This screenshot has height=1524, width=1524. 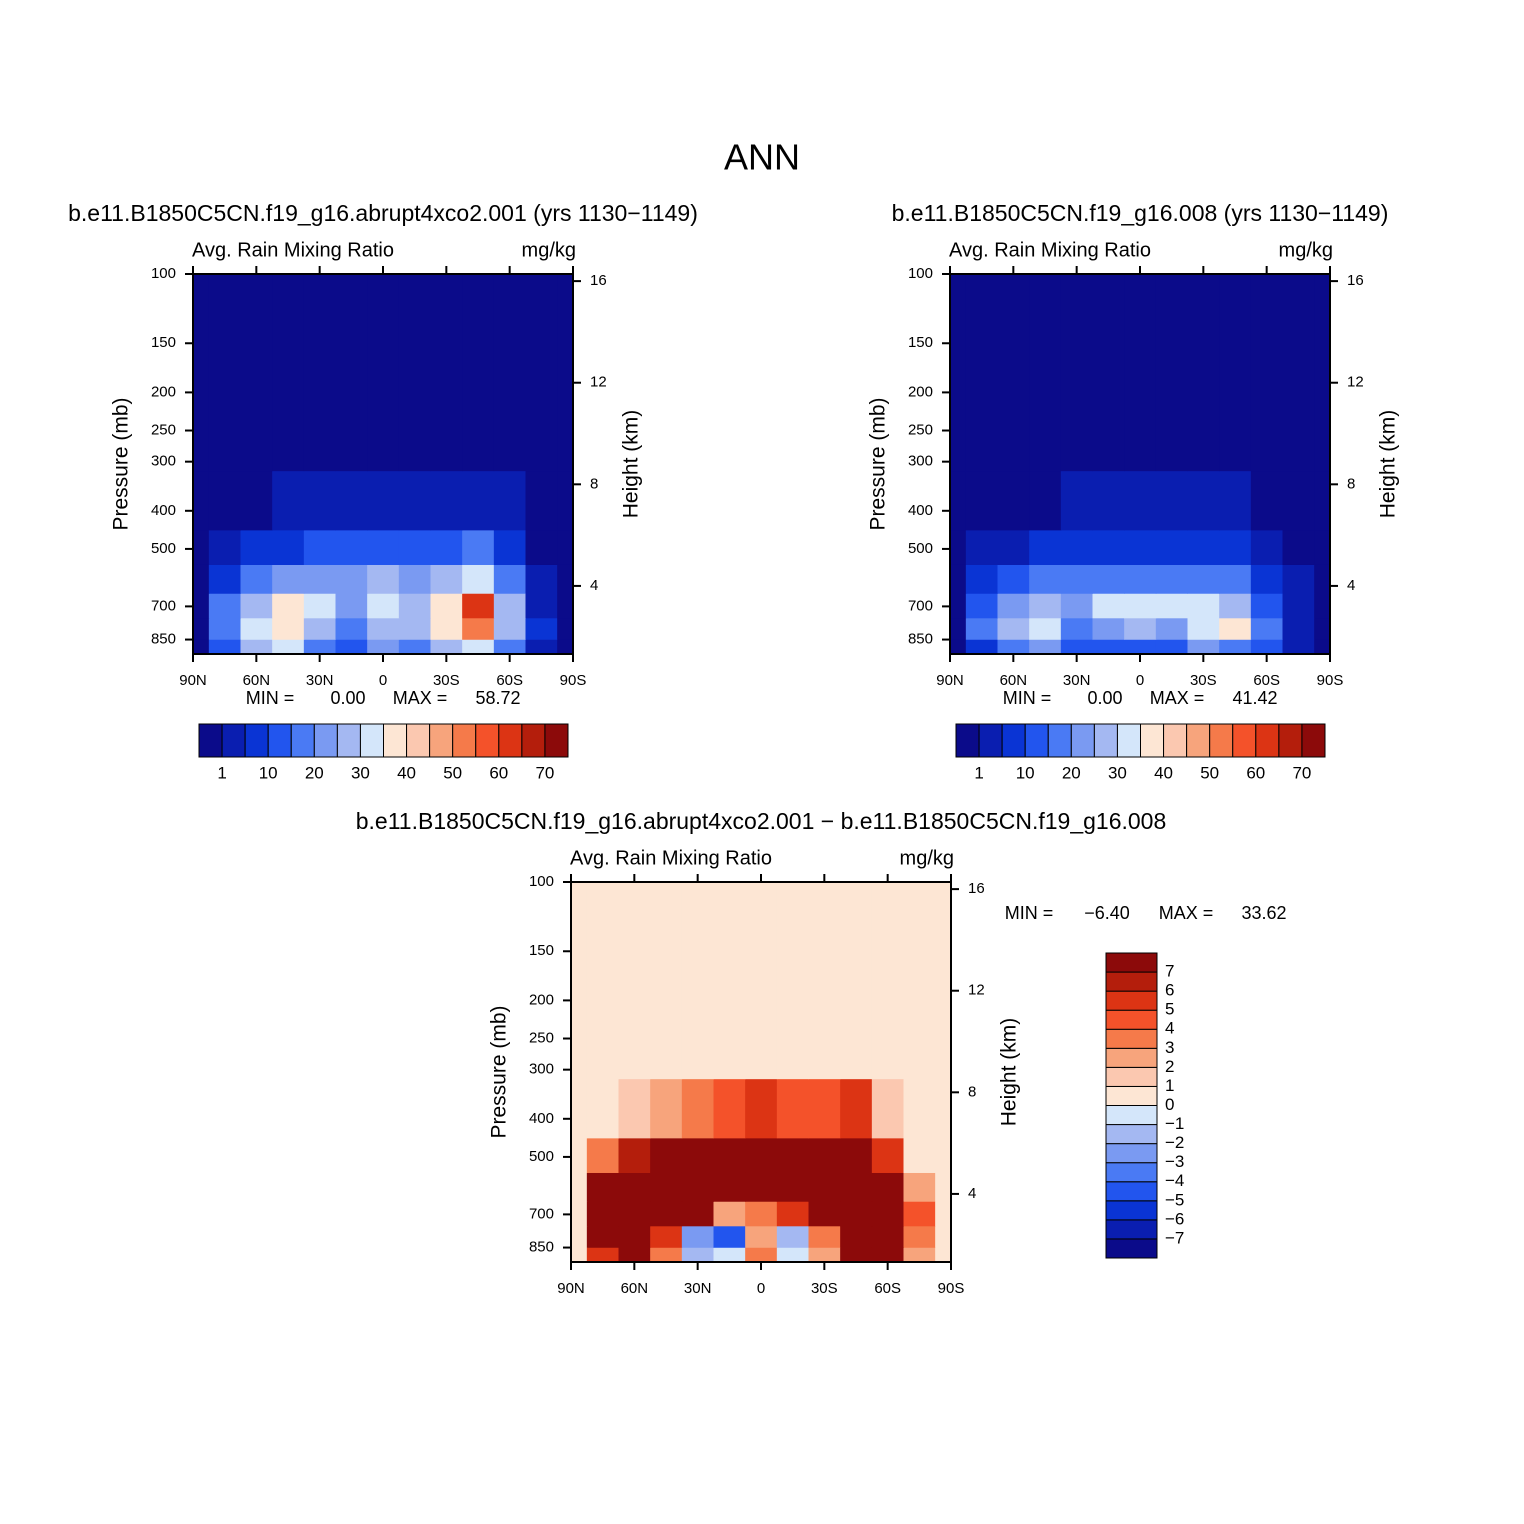 What do you see at coordinates (270, 698) in the screenshot?
I see `stat-name: MIN =` at bounding box center [270, 698].